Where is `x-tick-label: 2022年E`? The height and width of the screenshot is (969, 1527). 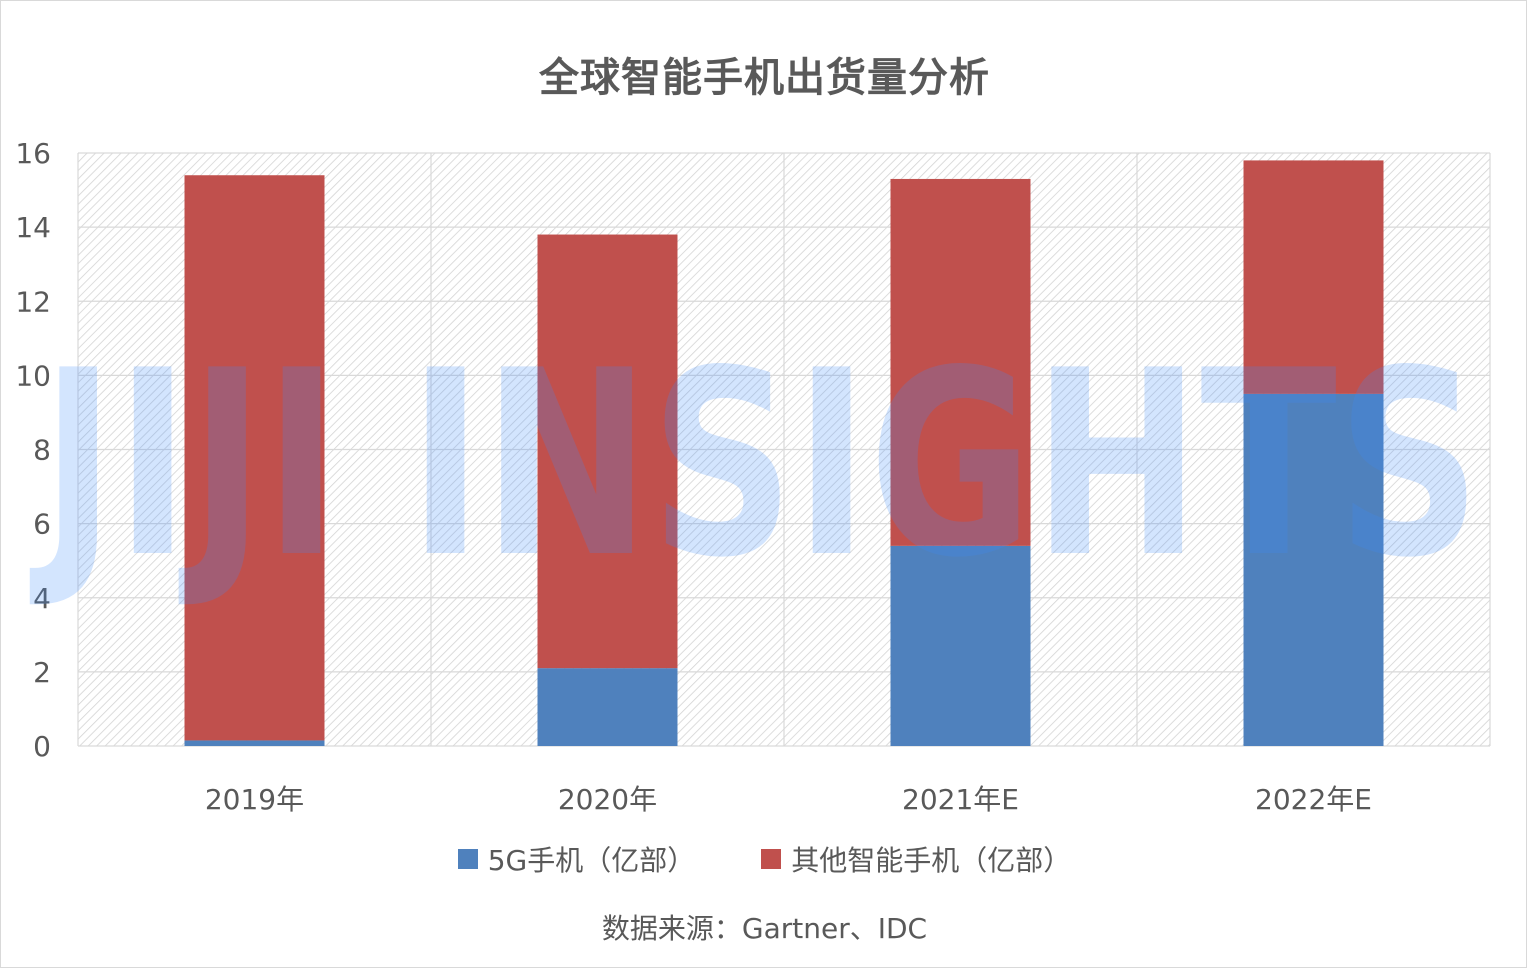
x-tick-label: 2022年E is located at coordinates (1313, 799).